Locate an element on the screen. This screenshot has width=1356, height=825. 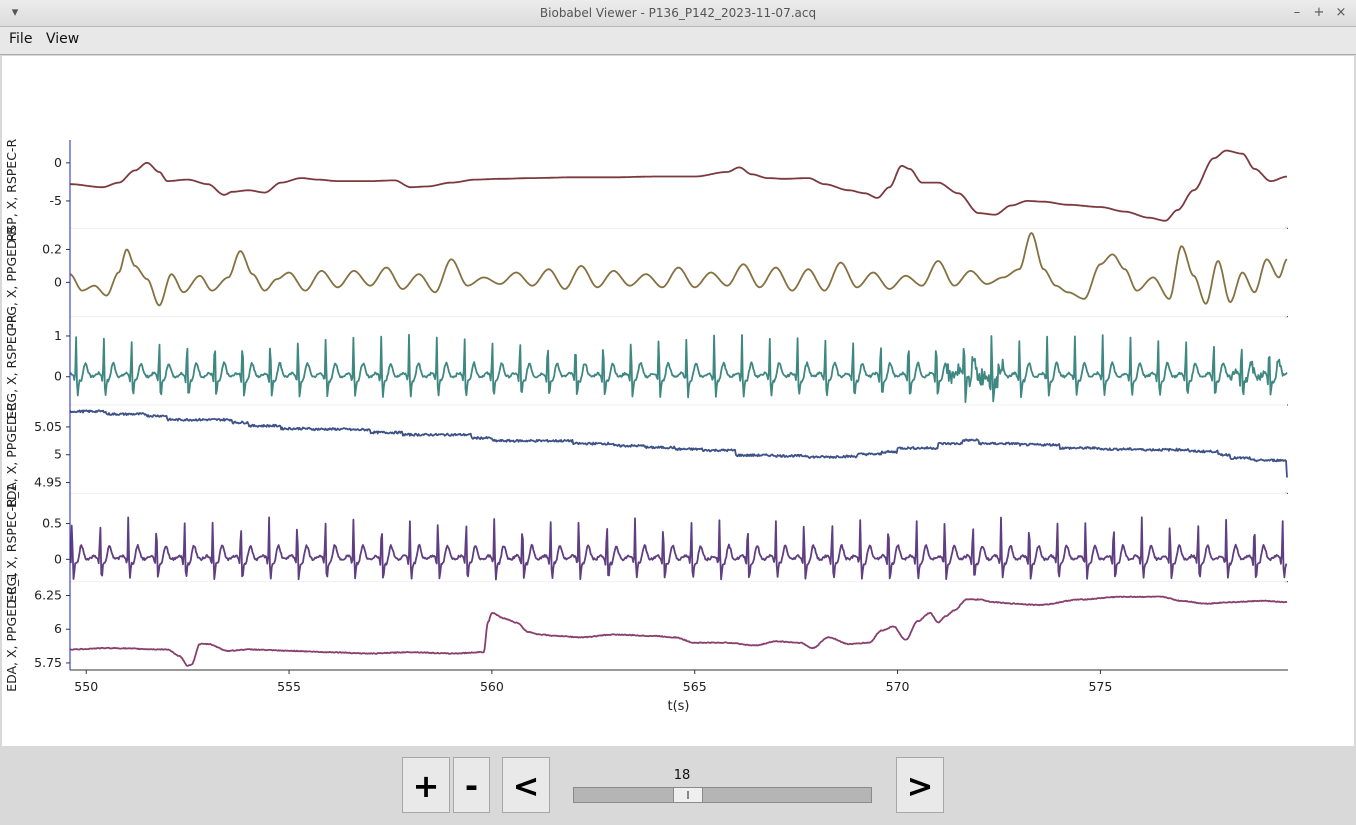
y-axis-label: EDA, X, PPGED-R is located at coordinates (11, 455).